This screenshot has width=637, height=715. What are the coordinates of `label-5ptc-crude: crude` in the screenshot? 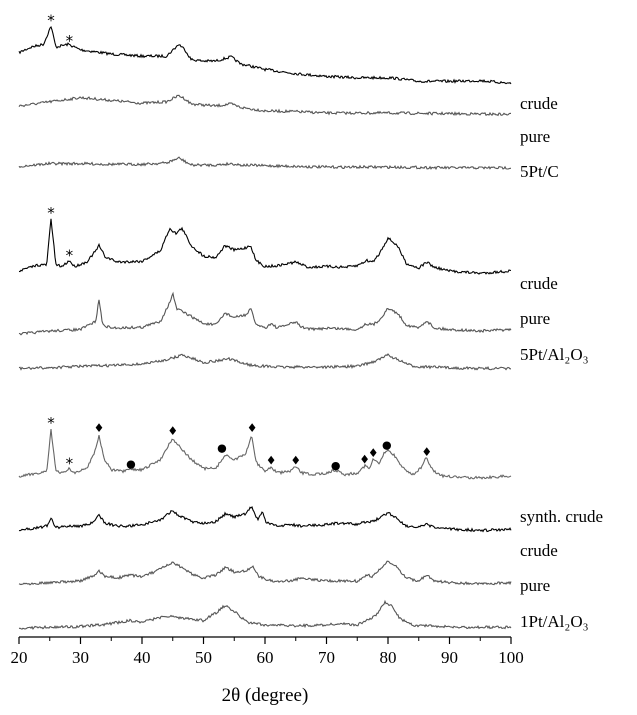 It's located at (539, 103).